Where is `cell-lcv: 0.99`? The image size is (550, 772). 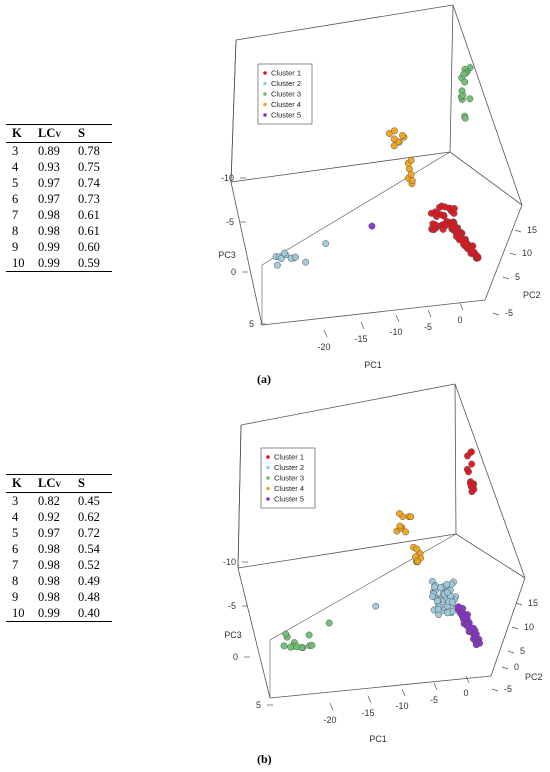
cell-lcv: 0.99 is located at coordinates (49, 246).